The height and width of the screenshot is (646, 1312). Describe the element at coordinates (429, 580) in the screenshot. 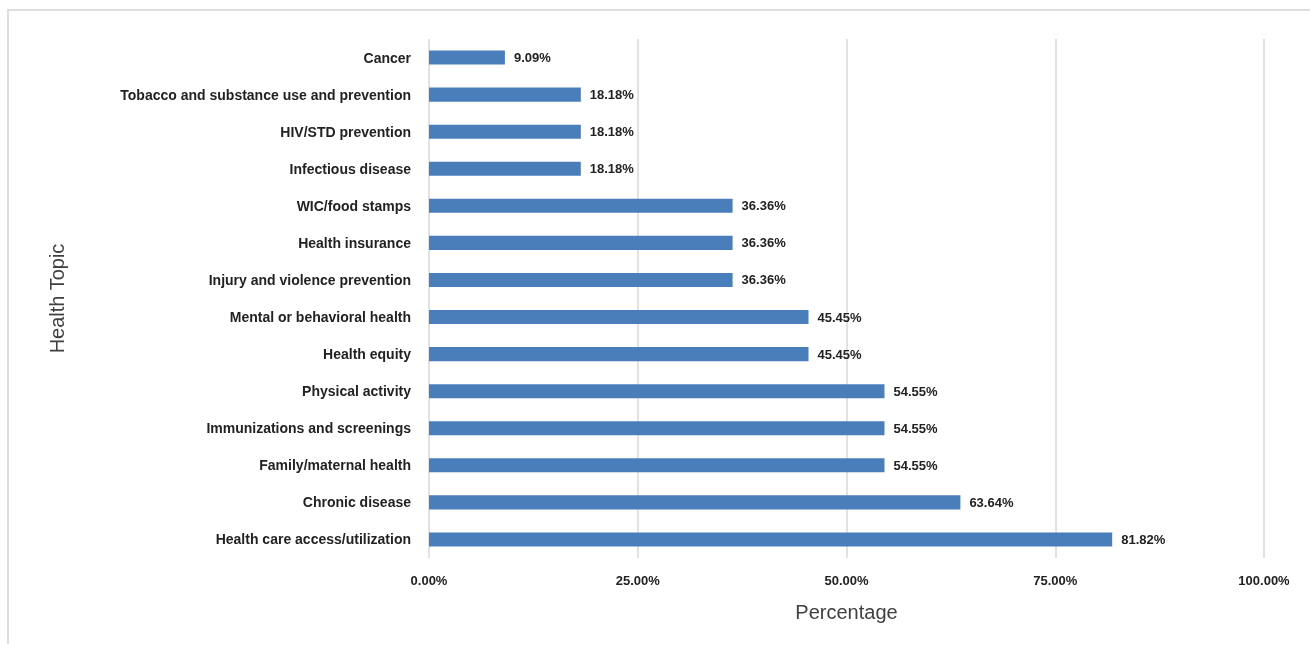

I see `x-tick-label: 0.00%` at that location.